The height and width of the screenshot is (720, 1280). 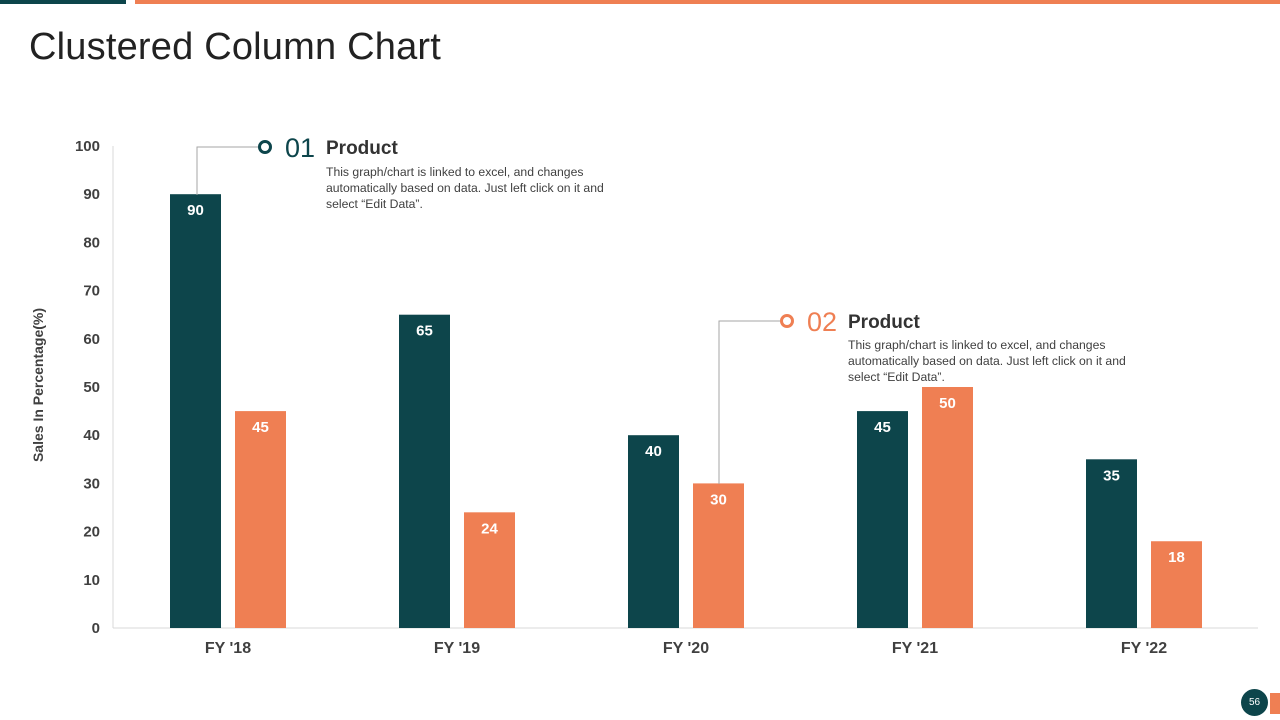 I want to click on data-label: 90, so click(x=195, y=210).